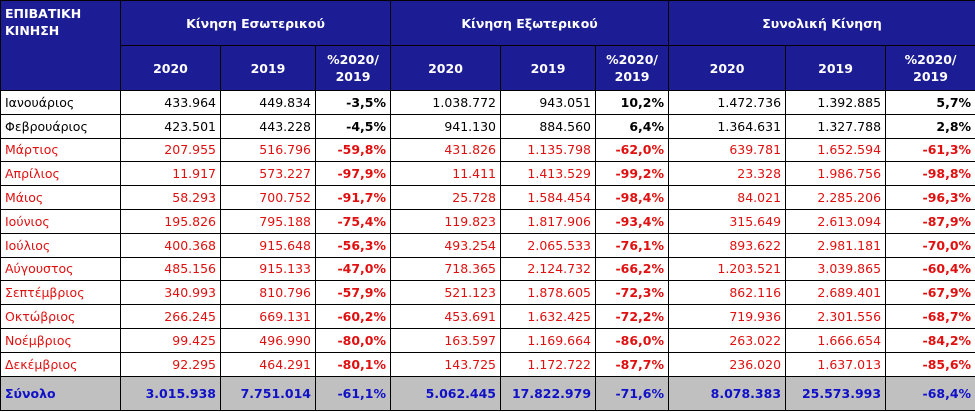 Image resolution: width=975 pixels, height=412 pixels. I want to click on month-cell: Ιανουάριος, so click(60, 102).